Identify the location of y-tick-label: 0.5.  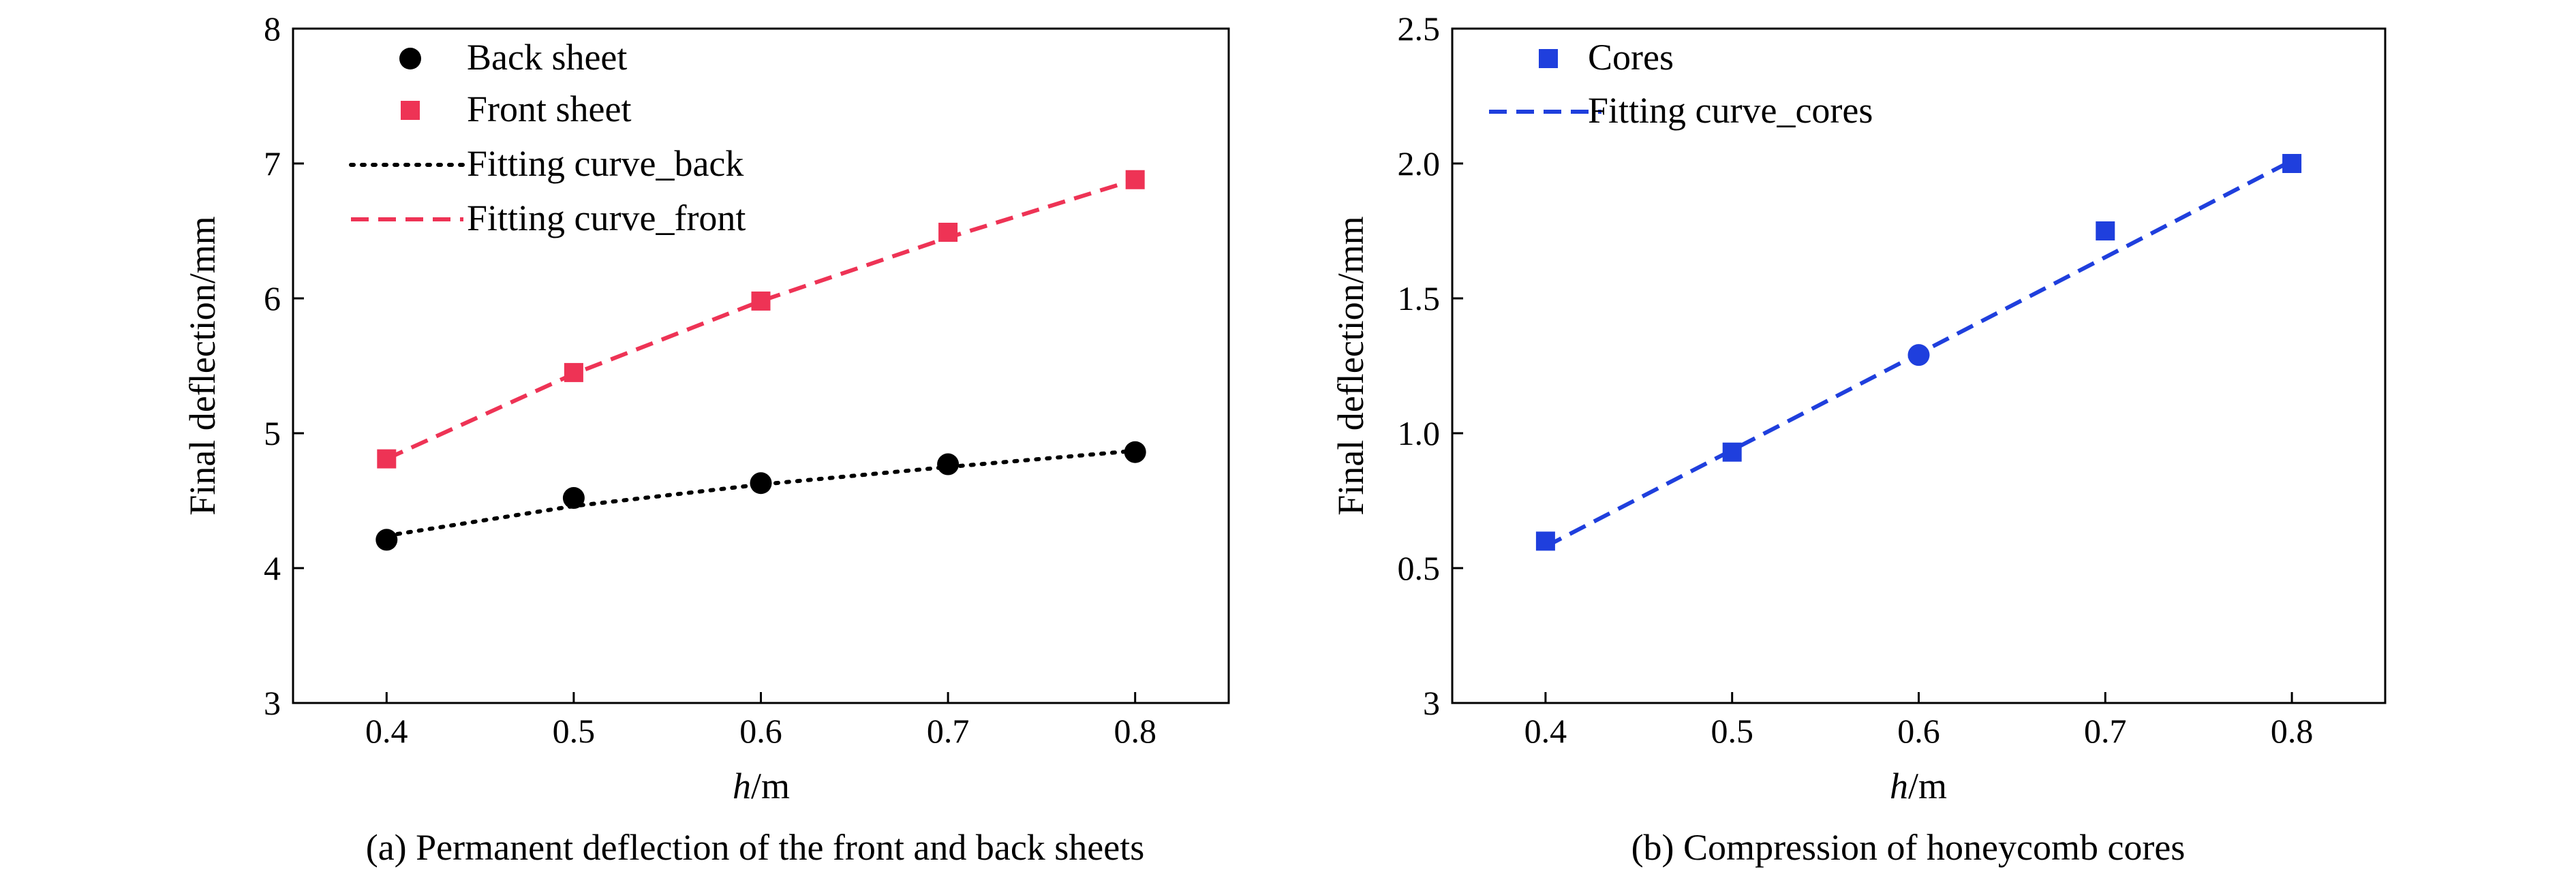
(1420, 568).